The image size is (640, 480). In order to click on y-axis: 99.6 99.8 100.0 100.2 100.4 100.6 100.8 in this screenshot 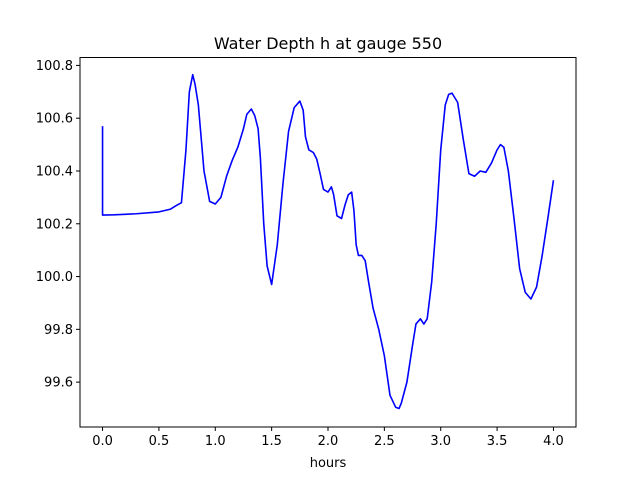, I will do `click(58, 225)`.